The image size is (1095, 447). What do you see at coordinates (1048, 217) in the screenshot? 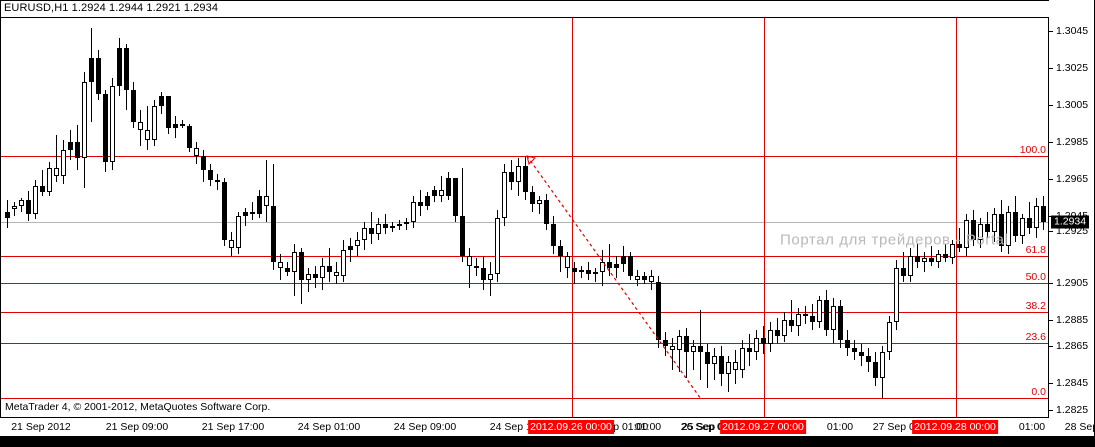
I see `plot-border-right` at bounding box center [1048, 217].